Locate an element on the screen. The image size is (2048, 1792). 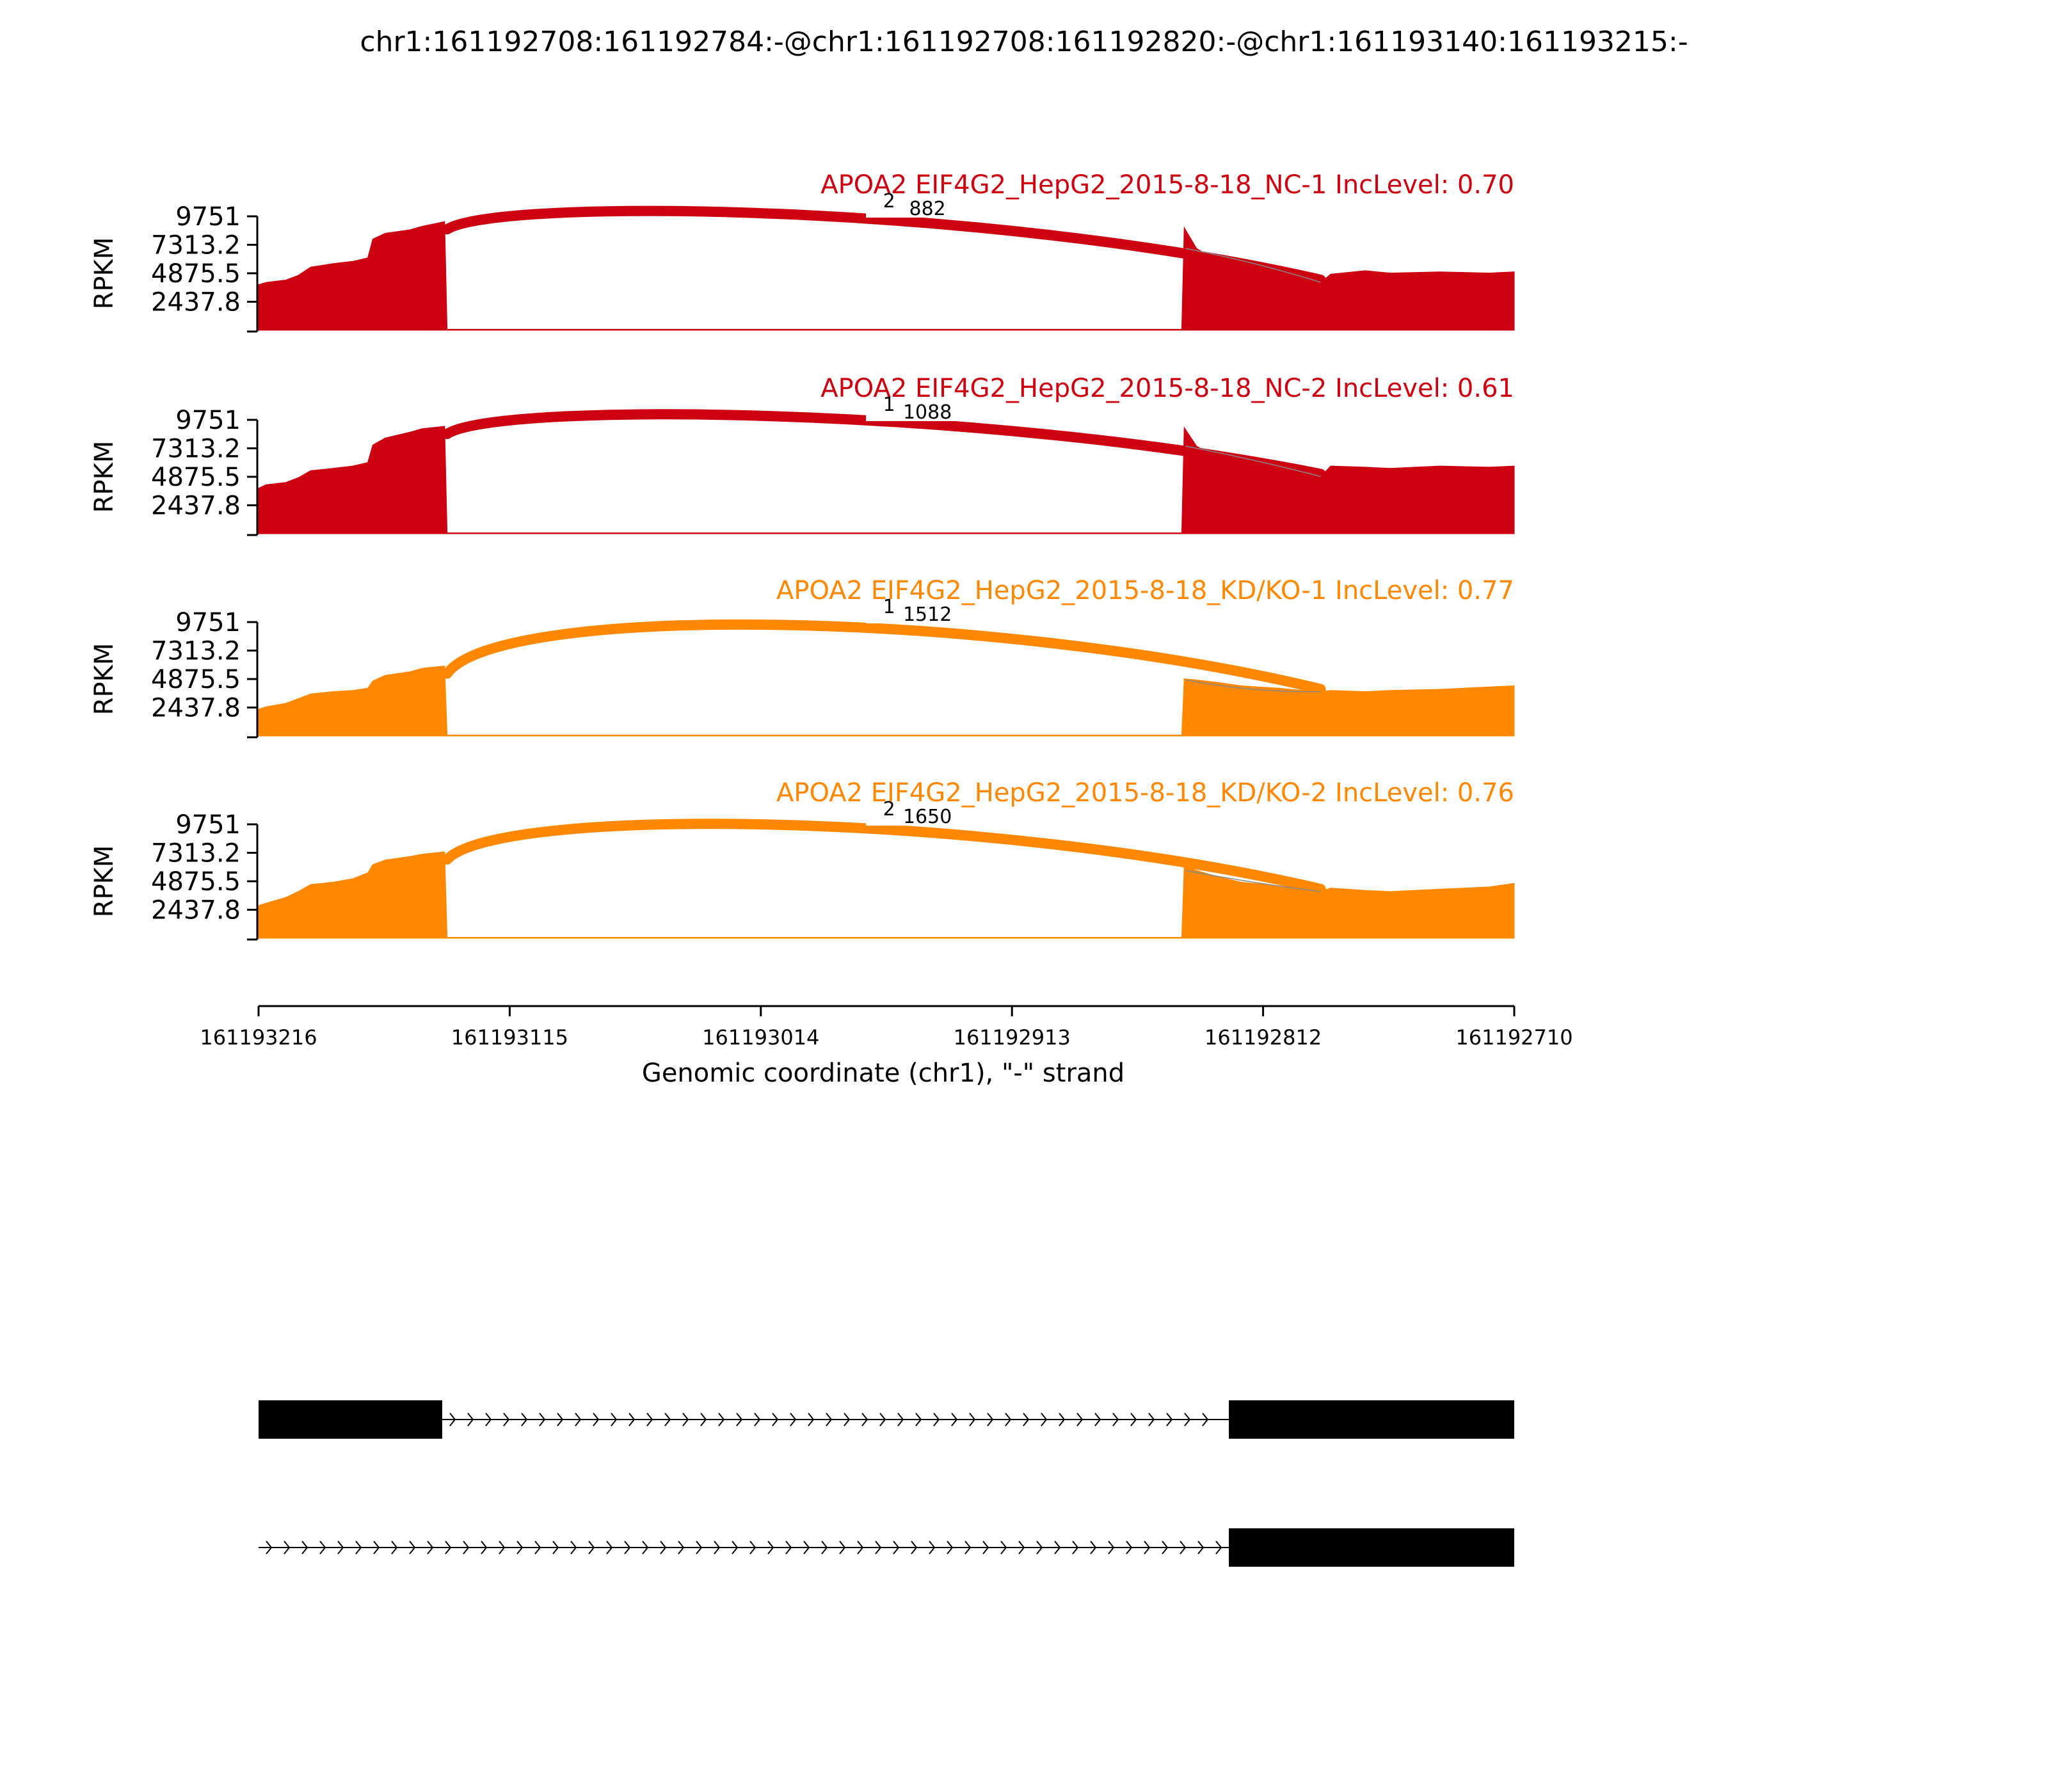
x-tick-label: 161193216 is located at coordinates (258, 1037).